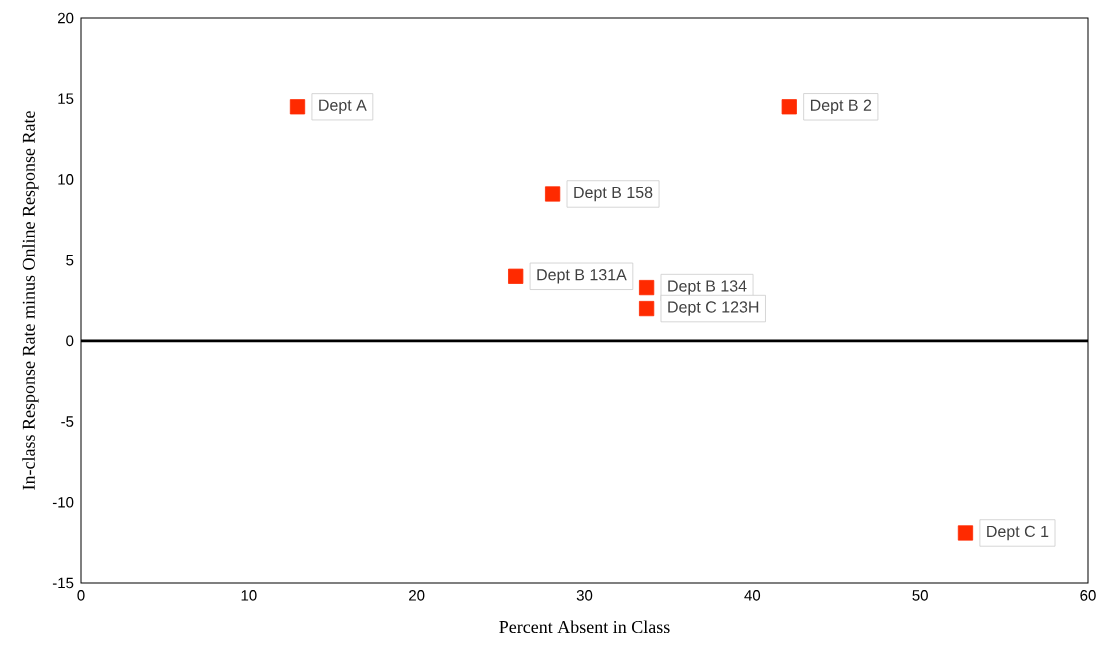 The height and width of the screenshot is (660, 1103). What do you see at coordinates (249, 595) in the screenshot?
I see `x-tick-label: 10` at bounding box center [249, 595].